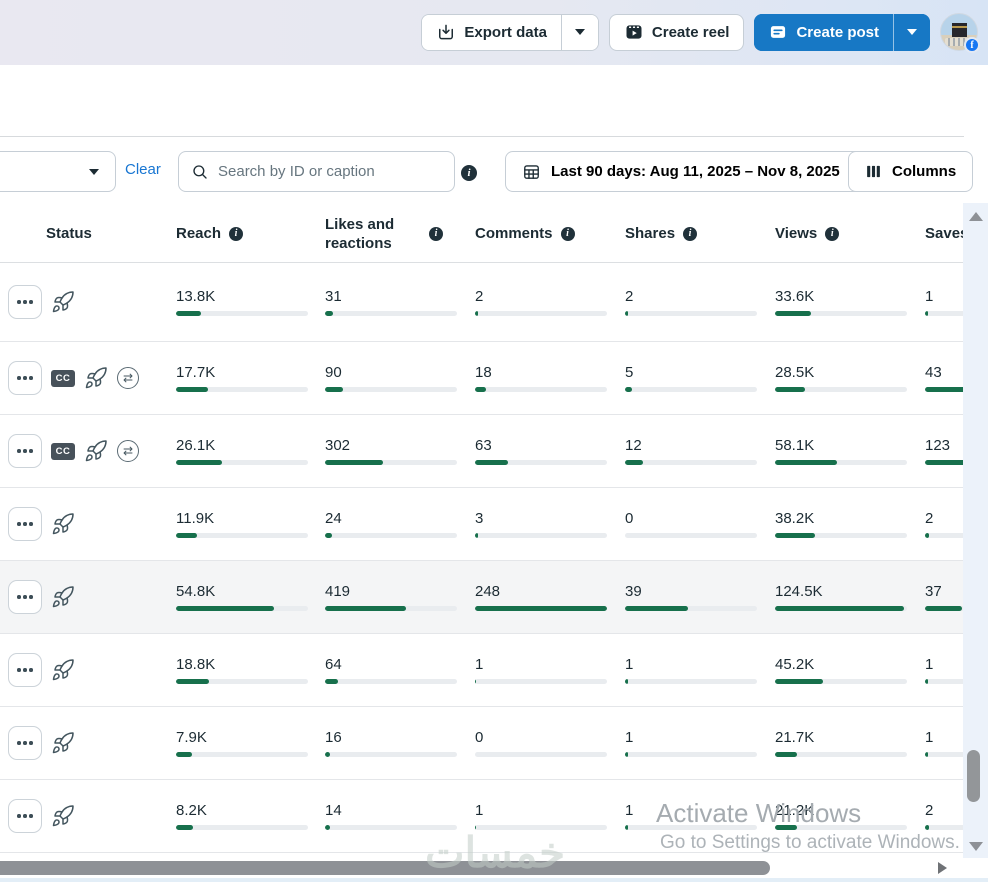 This screenshot has height=882, width=988. What do you see at coordinates (942, 868) in the screenshot?
I see `scroll-right-arrow` at bounding box center [942, 868].